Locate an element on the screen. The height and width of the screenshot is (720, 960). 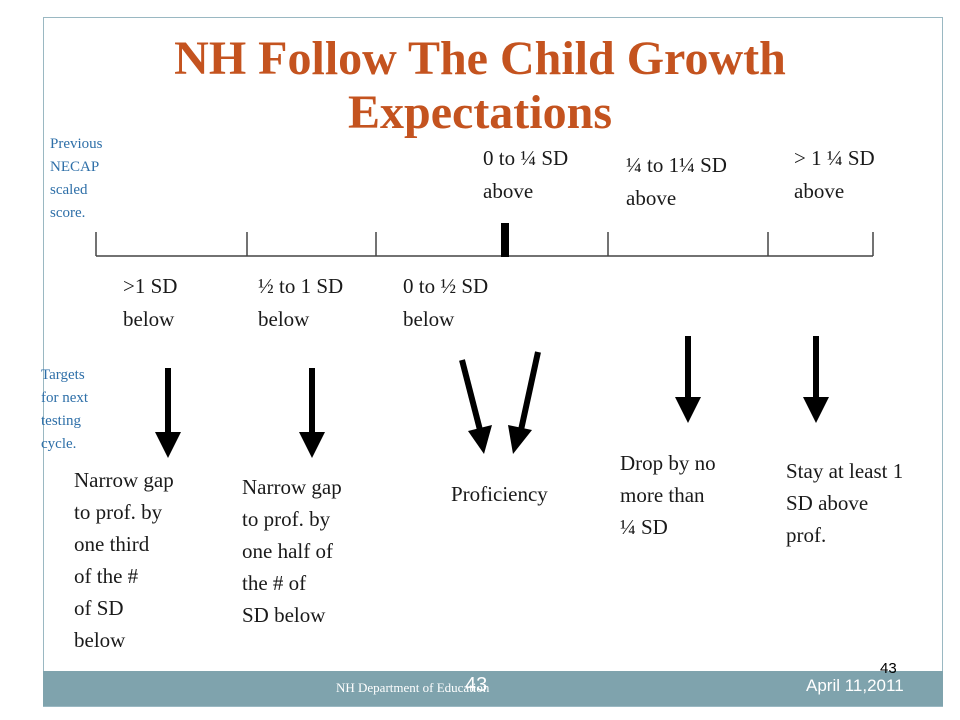
below-label: ½ to 1 SD below is located at coordinates (301, 302).